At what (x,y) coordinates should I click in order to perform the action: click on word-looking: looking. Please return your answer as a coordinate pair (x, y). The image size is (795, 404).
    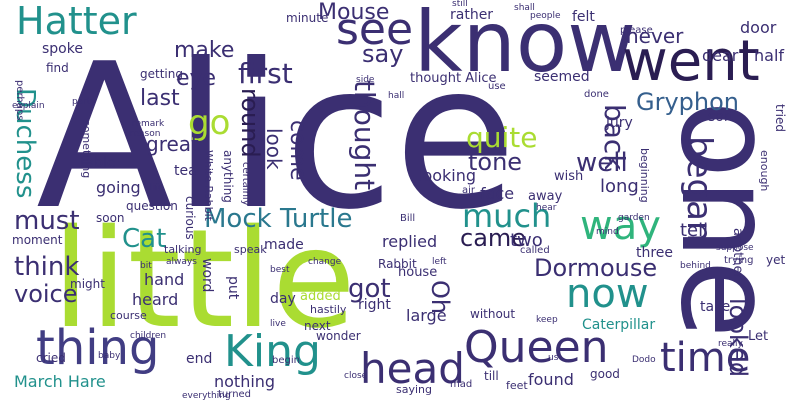
    Looking at the image, I should click on (447, 175).